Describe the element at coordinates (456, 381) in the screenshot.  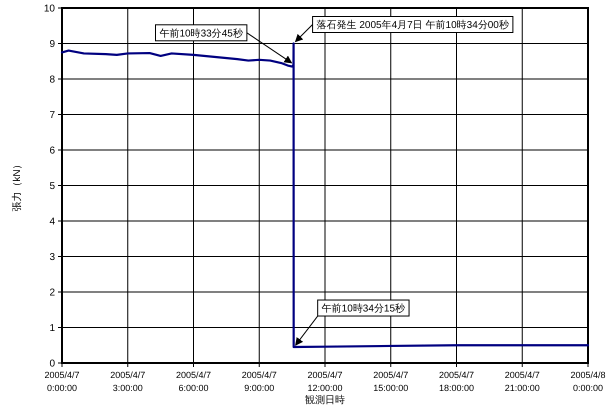
I see `x-tick-label: 2005/4/7 18:00:00` at that location.